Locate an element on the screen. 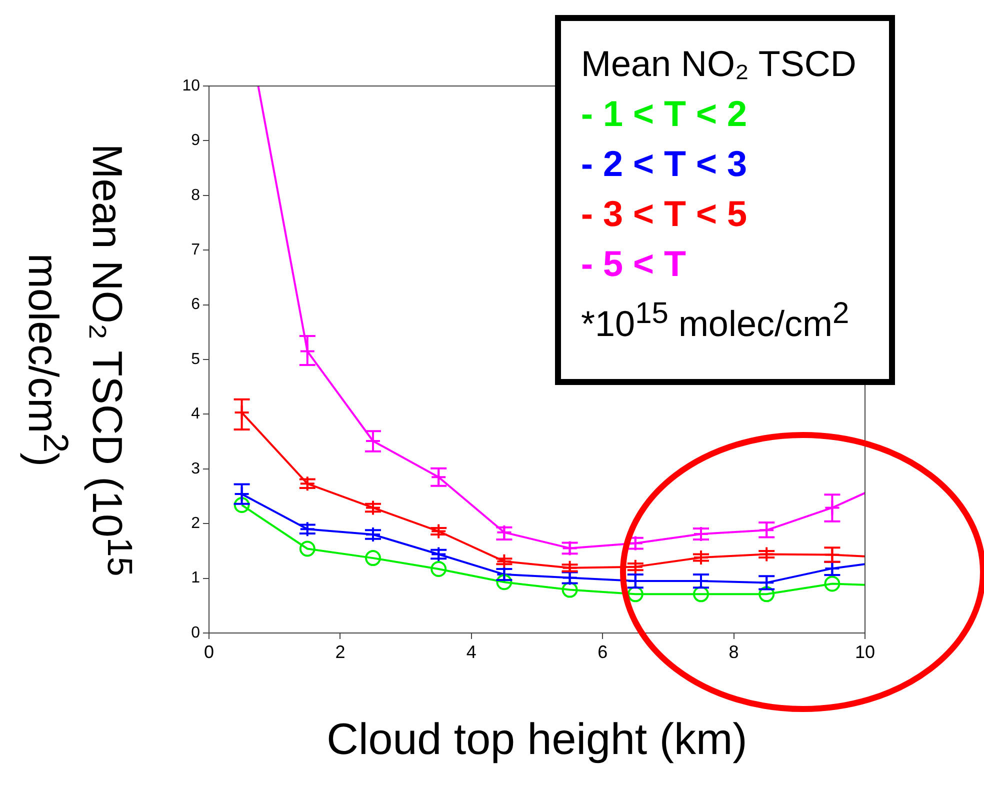 This screenshot has width=984, height=793. text: - 5 < T is located at coordinates (634, 264).